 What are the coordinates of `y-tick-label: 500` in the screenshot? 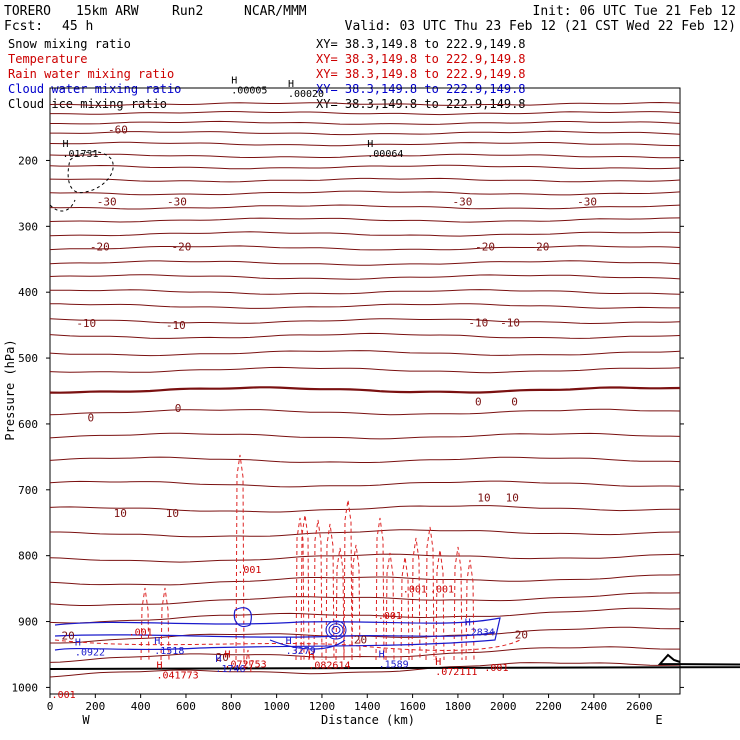 It's located at (28, 358).